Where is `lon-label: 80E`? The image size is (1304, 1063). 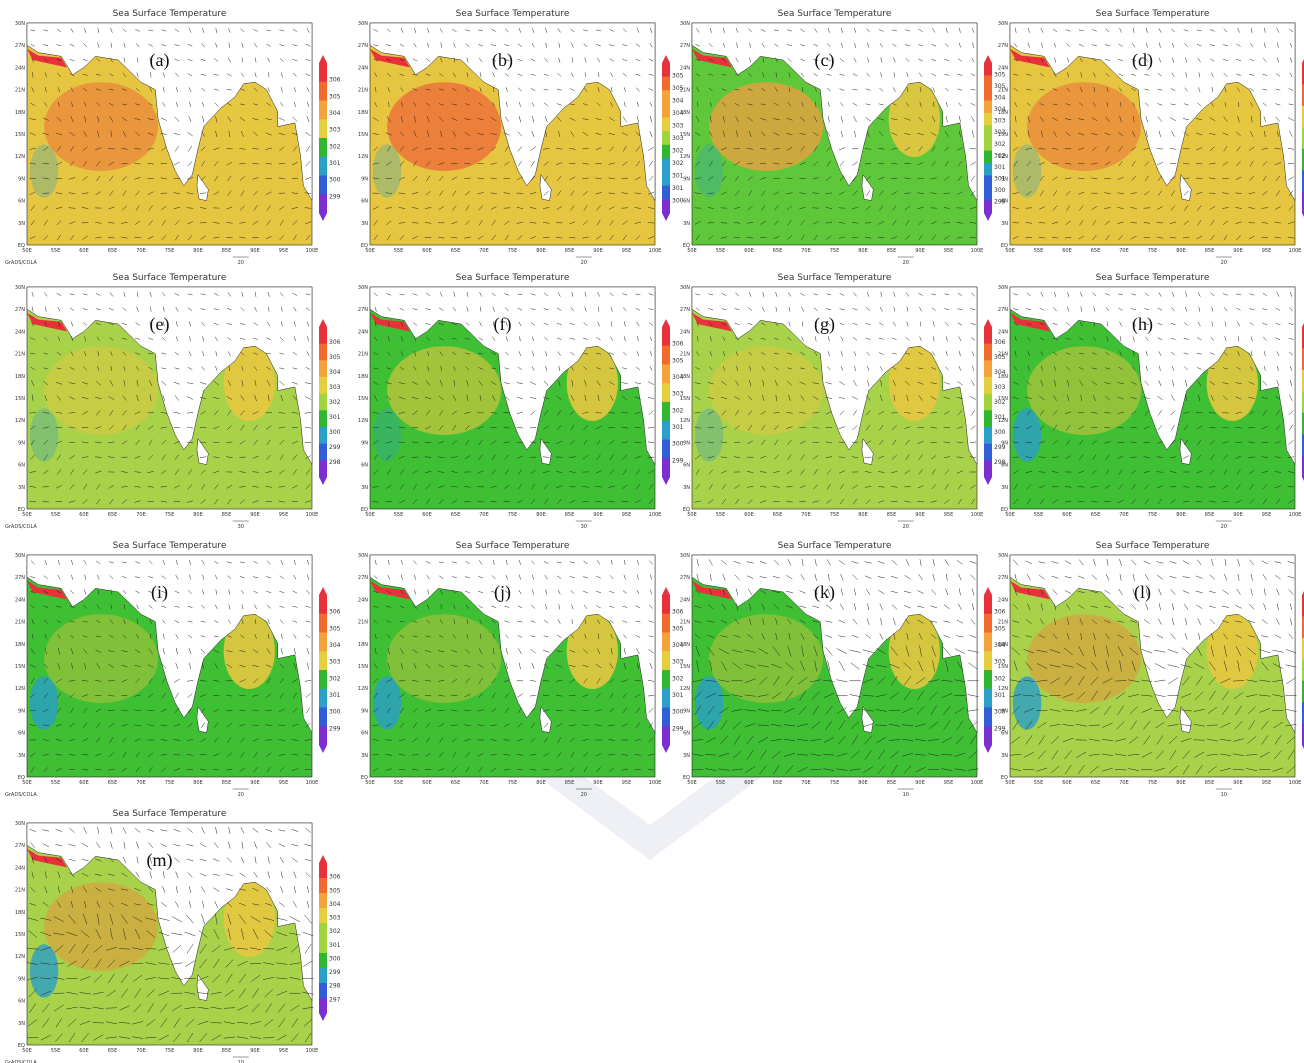 lon-label: 80E is located at coordinates (541, 515).